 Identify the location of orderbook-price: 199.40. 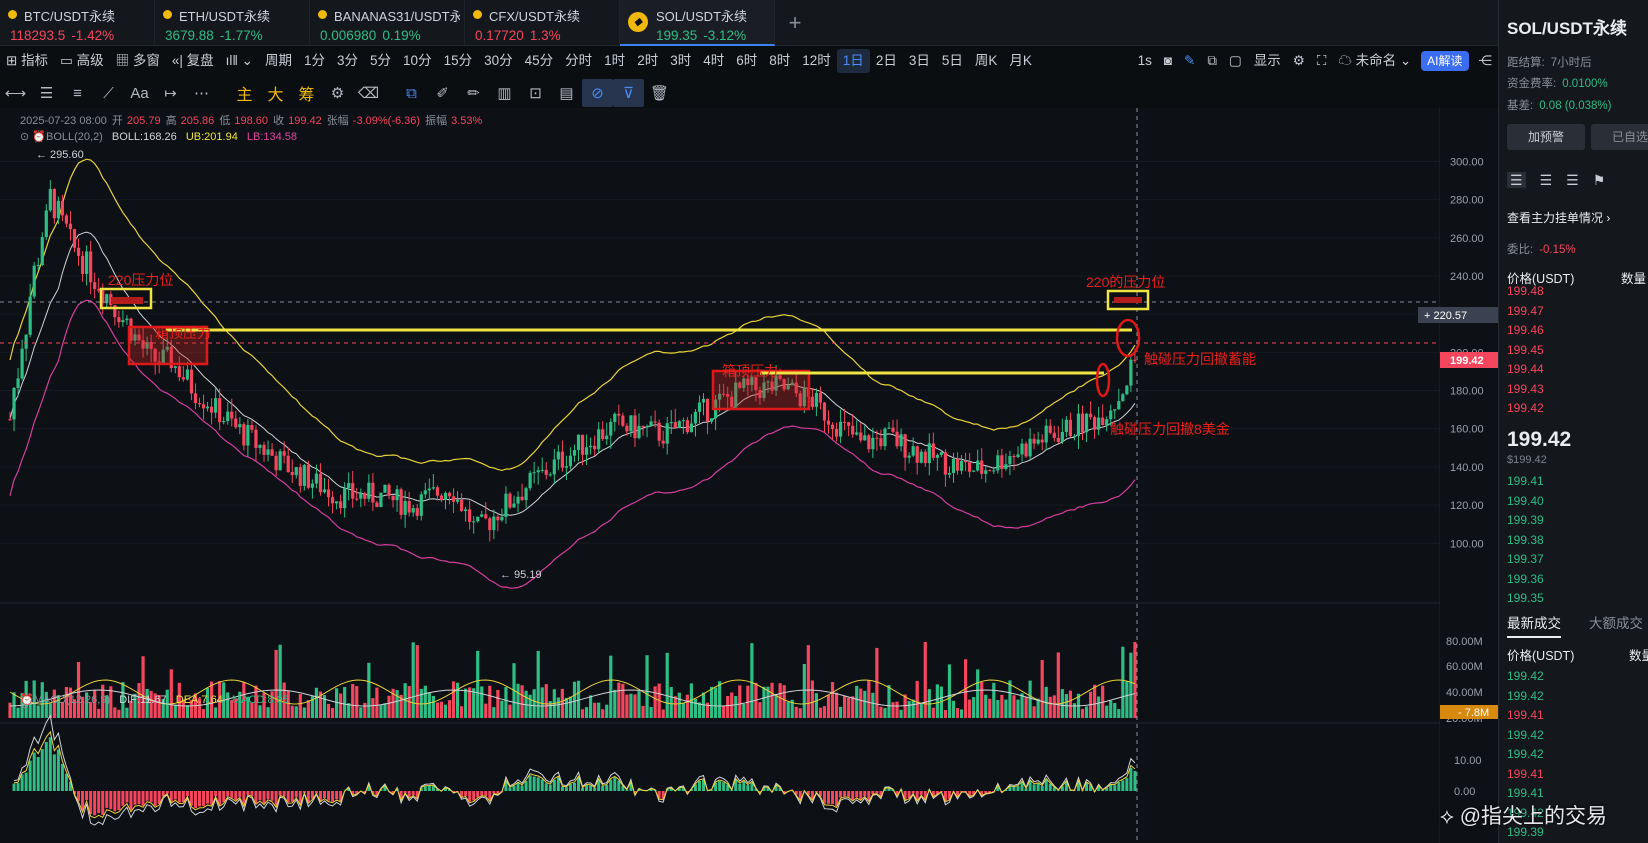
(1525, 500).